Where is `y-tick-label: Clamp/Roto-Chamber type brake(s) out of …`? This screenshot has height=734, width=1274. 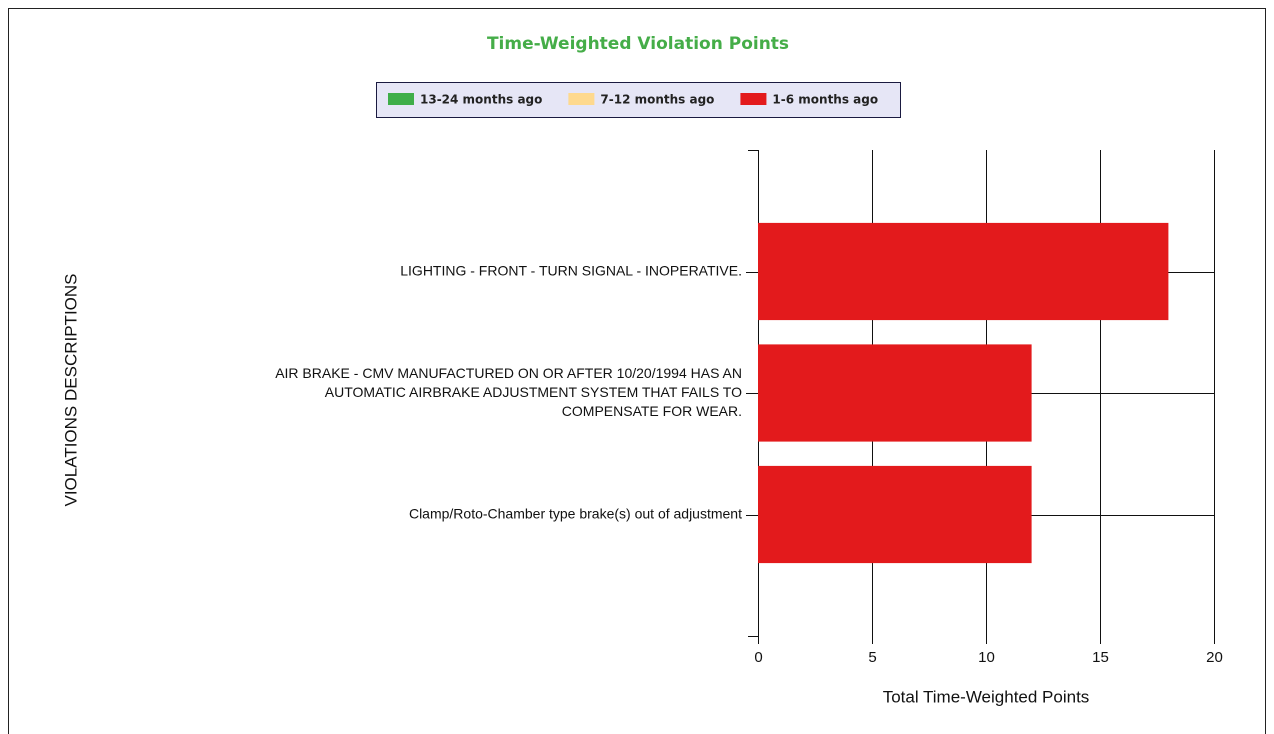
y-tick-label: Clamp/Roto-Chamber type brake(s) out of … is located at coordinates (575, 513).